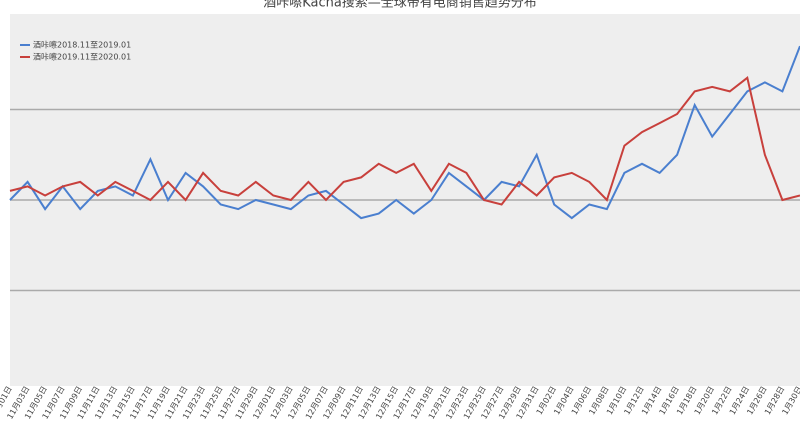 The height and width of the screenshot is (421, 800). What do you see at coordinates (82, 45) in the screenshot?
I see `legend-label: 酒咔嚓2018.11至2019.01` at bounding box center [82, 45].